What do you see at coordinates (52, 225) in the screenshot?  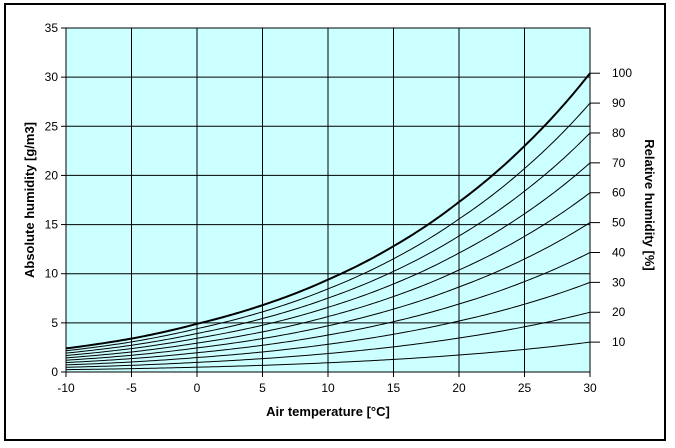 I see `y-tick-label: 15` at bounding box center [52, 225].